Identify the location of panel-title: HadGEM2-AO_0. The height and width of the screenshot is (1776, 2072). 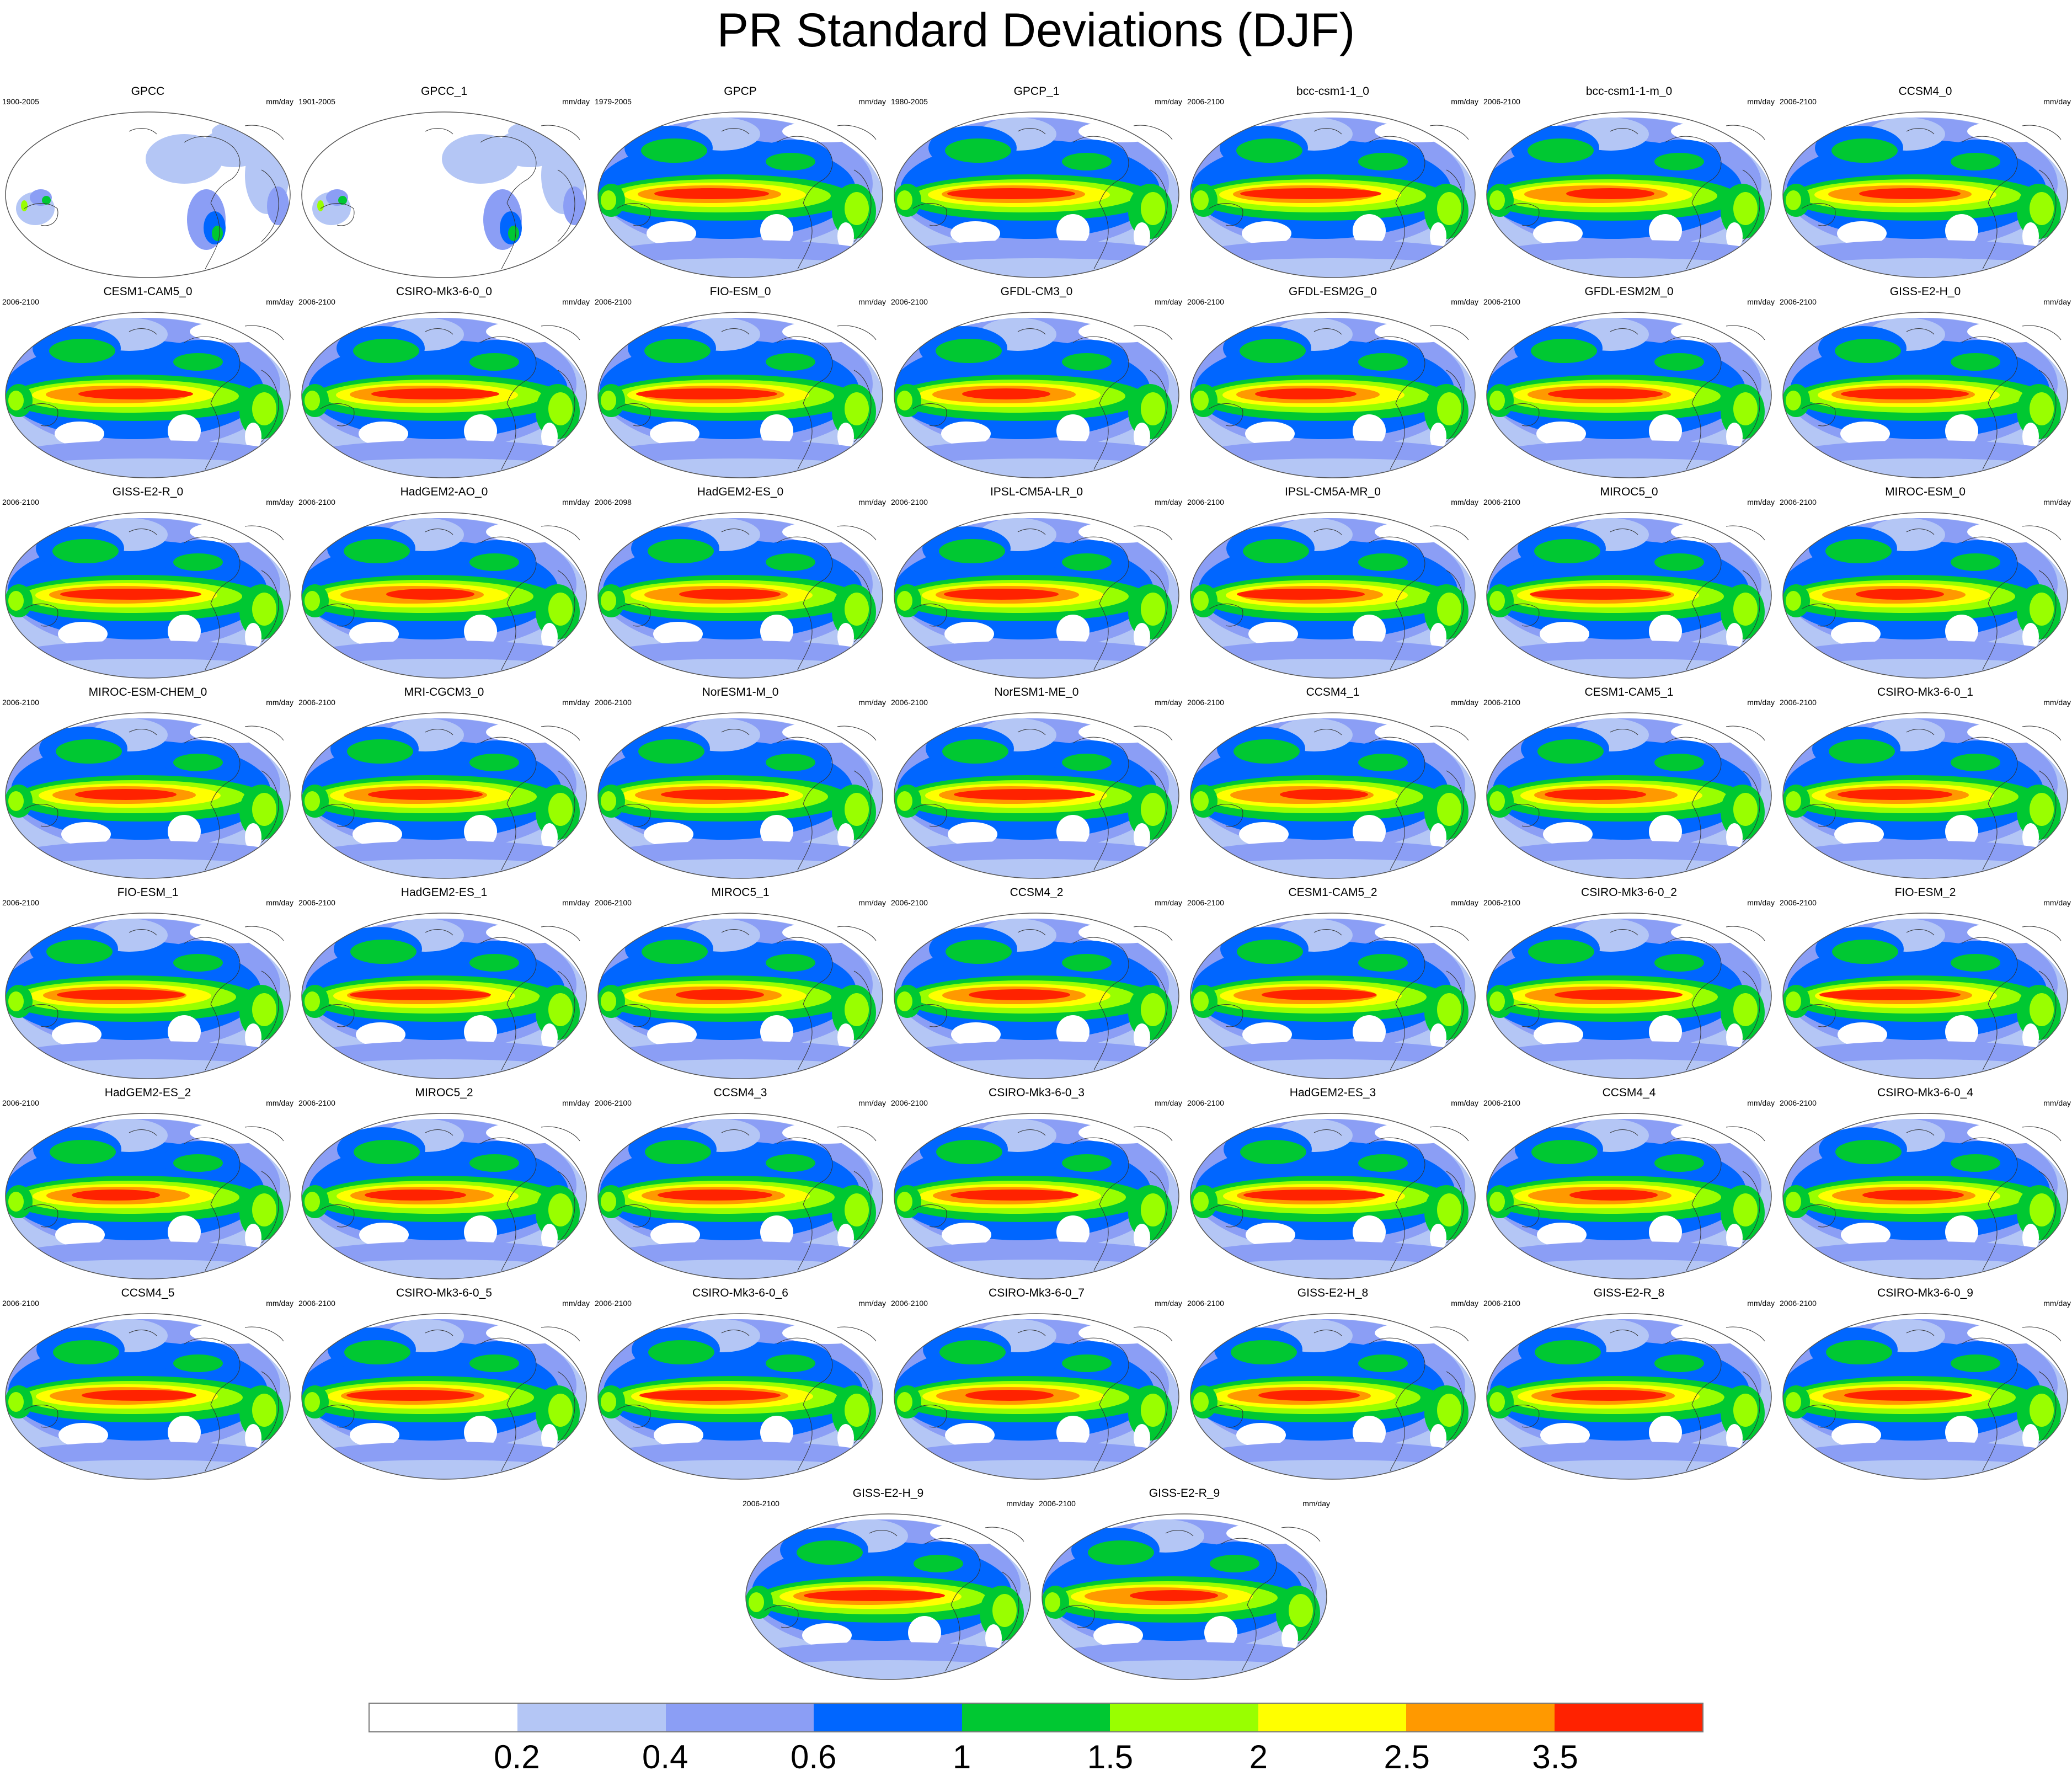
(444, 492).